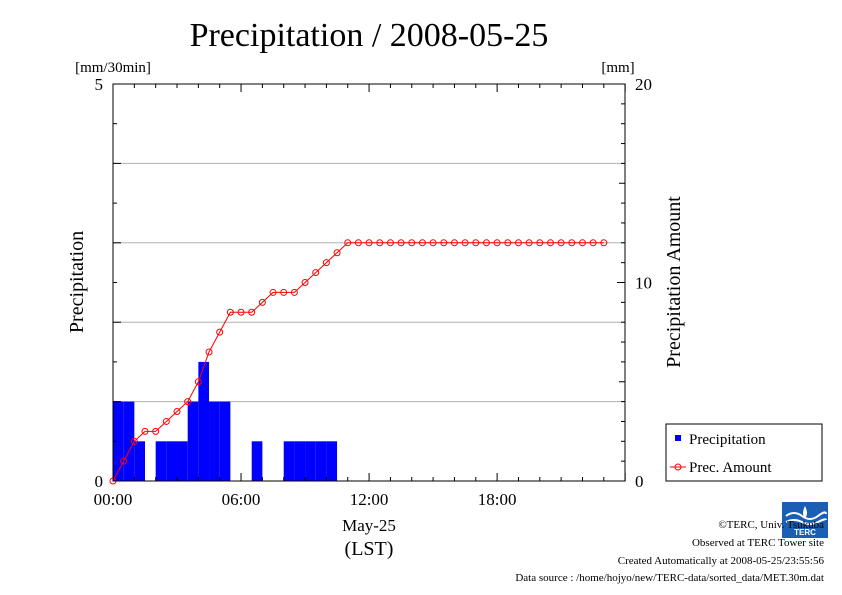  Describe the element at coordinates (99, 481) in the screenshot. I see `left-tick-label: 0` at that location.